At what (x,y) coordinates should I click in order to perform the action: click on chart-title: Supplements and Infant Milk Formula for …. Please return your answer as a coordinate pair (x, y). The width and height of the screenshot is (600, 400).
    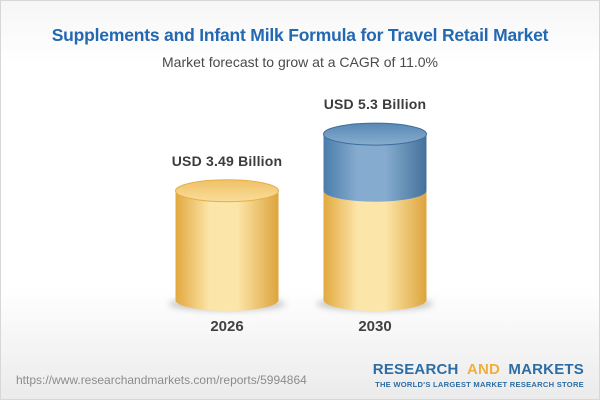
    Looking at the image, I should click on (300, 35).